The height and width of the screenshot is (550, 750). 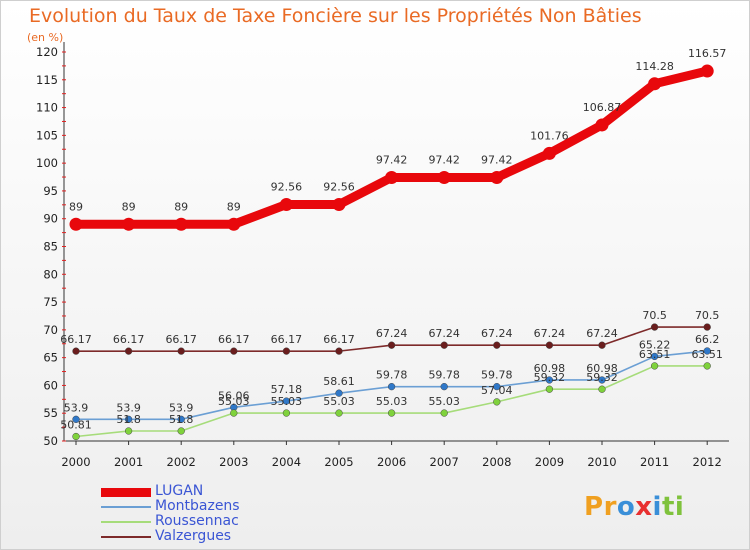 What do you see at coordinates (197, 521) in the screenshot?
I see `legend-label: Roussennac` at bounding box center [197, 521].